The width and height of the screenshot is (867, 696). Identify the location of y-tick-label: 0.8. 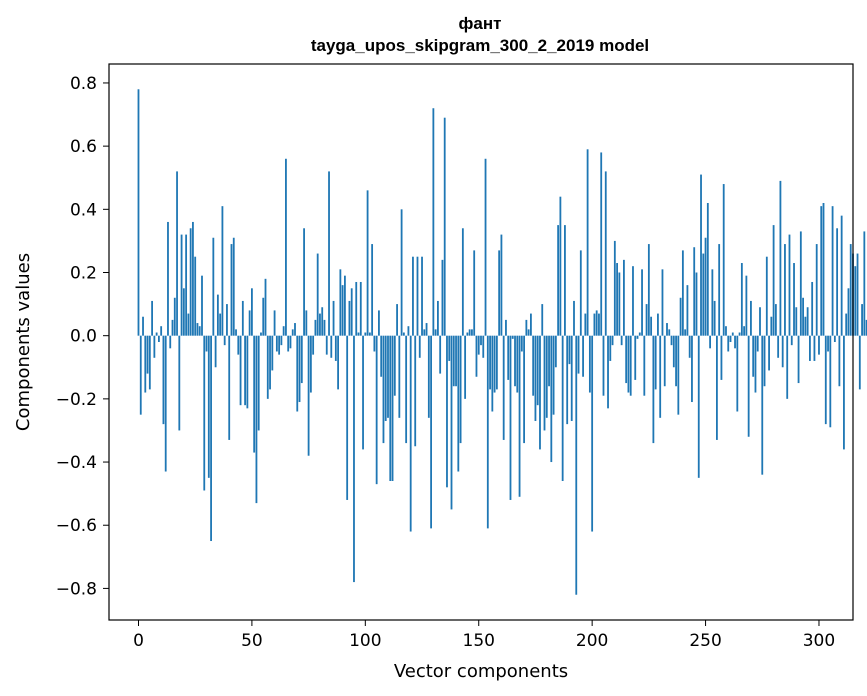
(83, 84).